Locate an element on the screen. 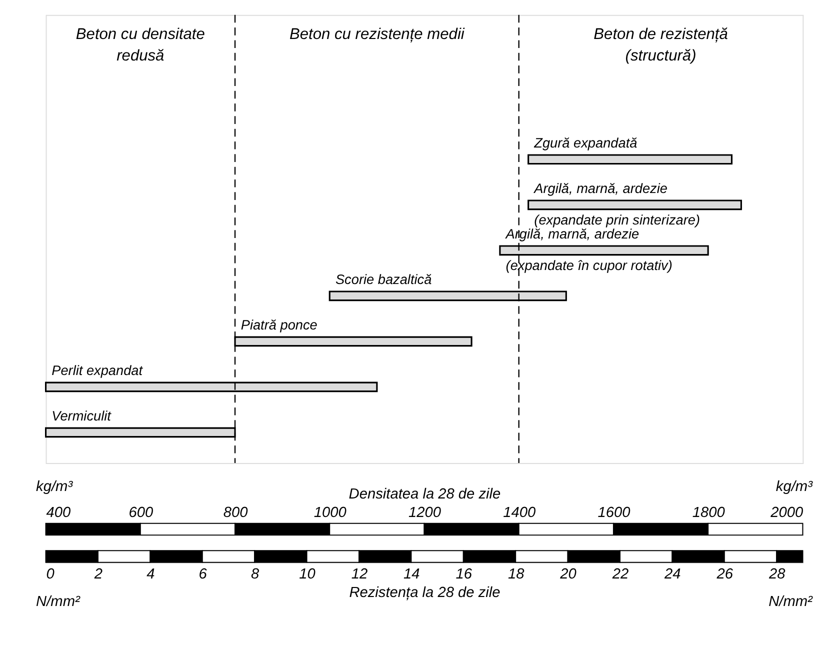 The height and width of the screenshot is (648, 829). y-tick-label: Zgură expandată is located at coordinates (585, 143).